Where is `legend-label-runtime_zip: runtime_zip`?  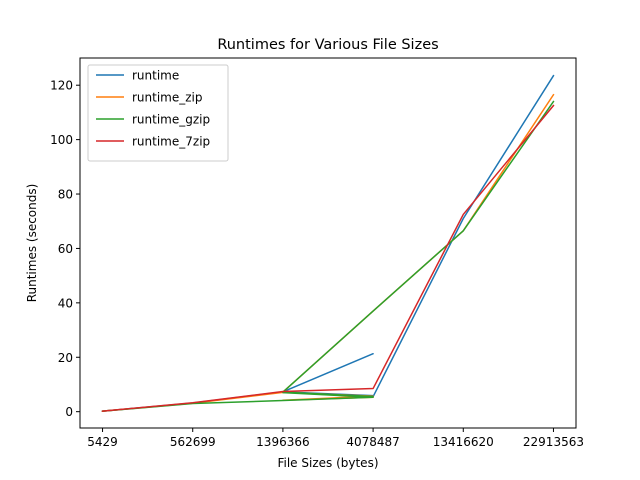
legend-label-runtime_zip: runtime_zip is located at coordinates (167, 98).